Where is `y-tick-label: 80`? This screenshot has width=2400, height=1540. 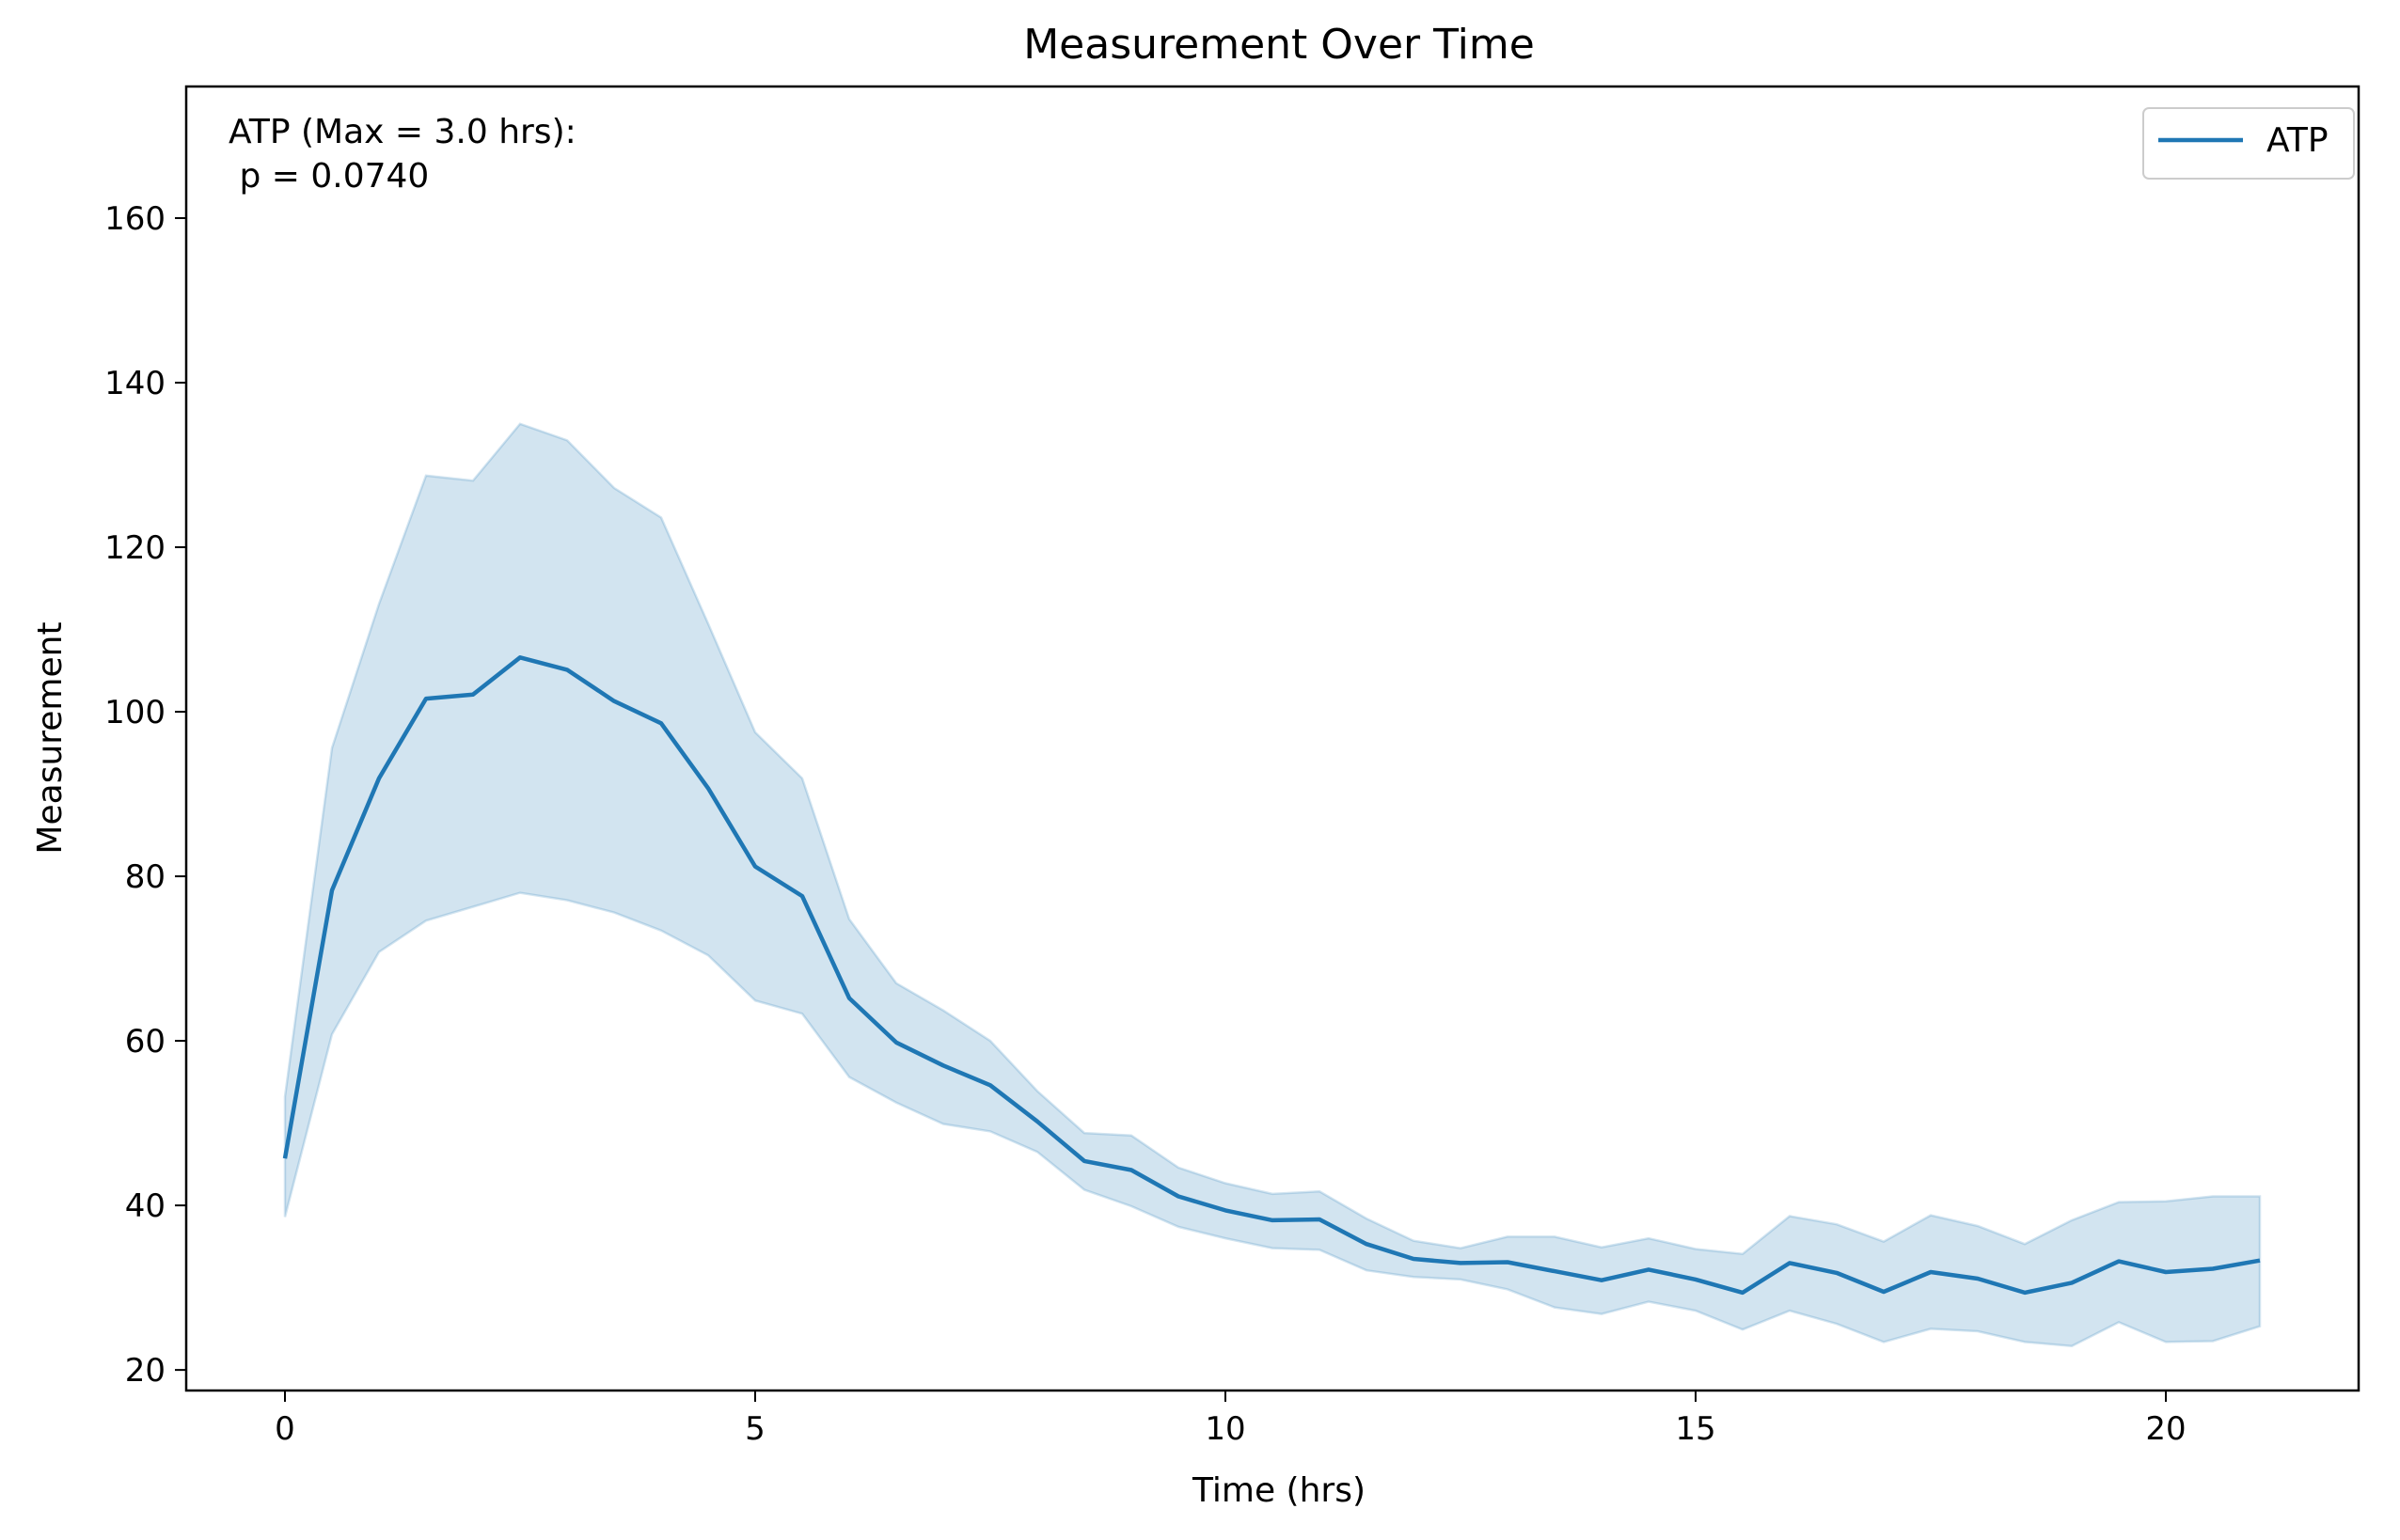 y-tick-label: 80 is located at coordinates (145, 877).